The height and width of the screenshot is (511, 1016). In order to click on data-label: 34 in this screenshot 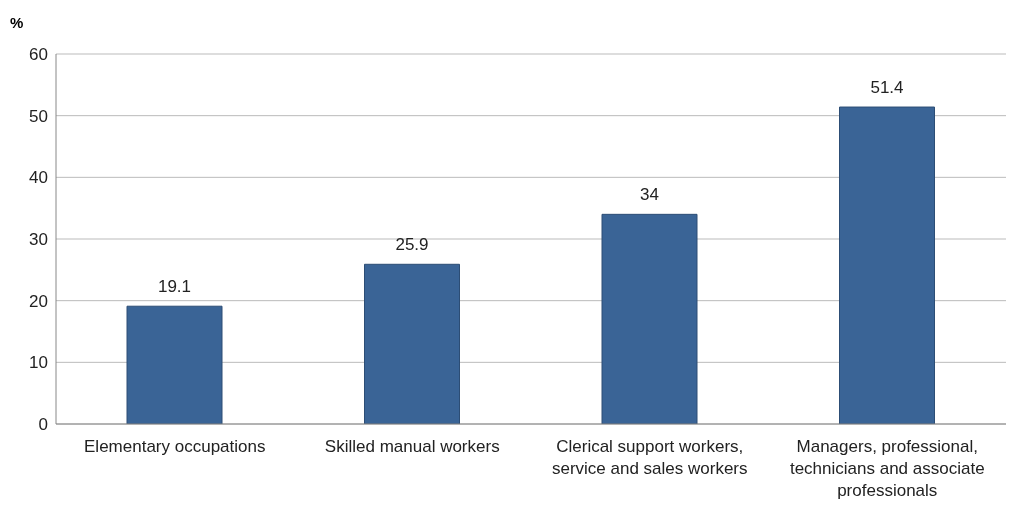, I will do `click(649, 195)`.